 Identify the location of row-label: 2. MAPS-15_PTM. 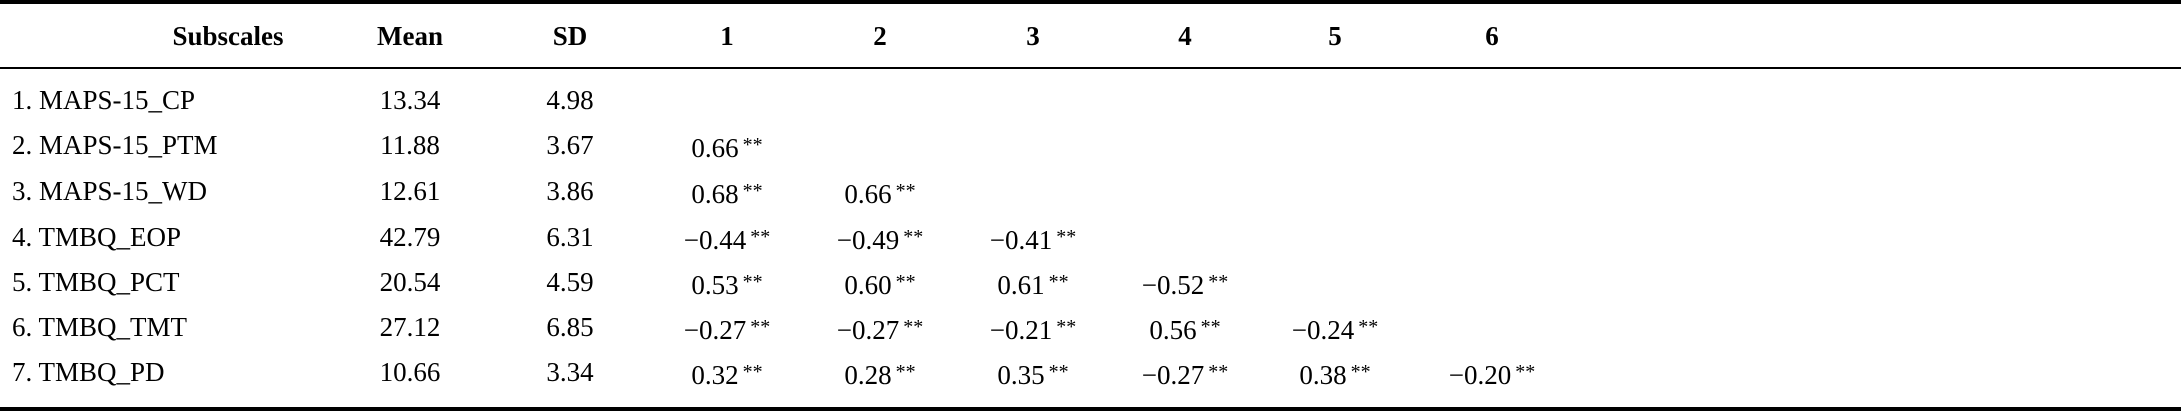
(115, 145).